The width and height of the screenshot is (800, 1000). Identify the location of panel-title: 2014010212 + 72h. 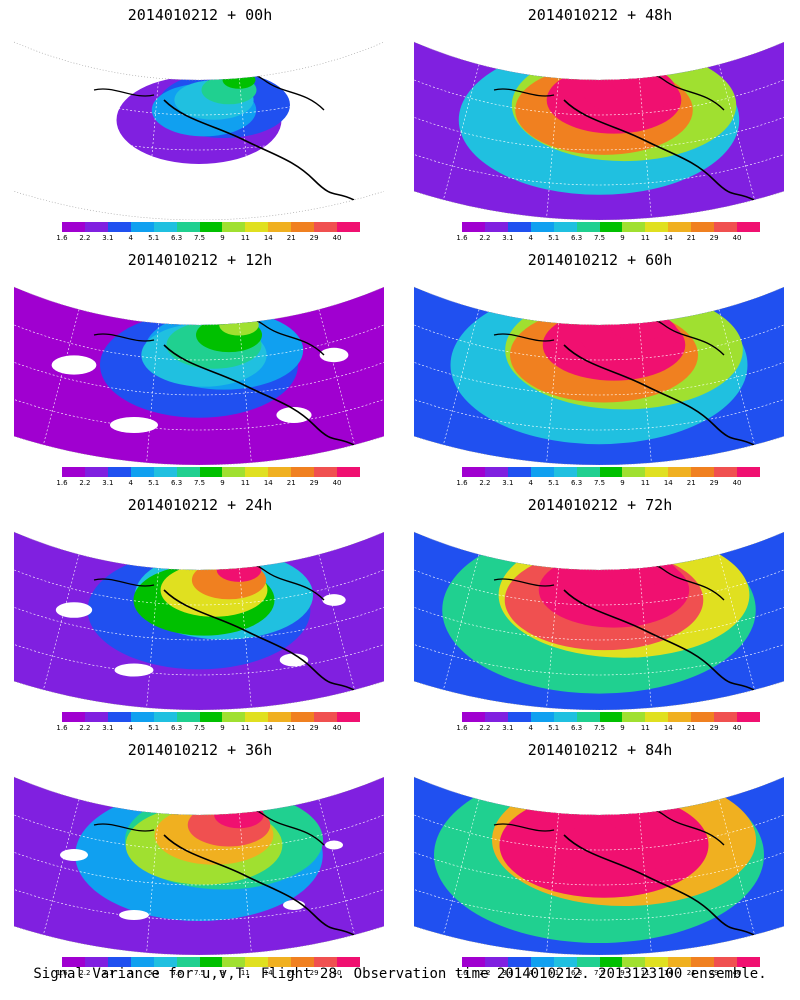
(600, 505).